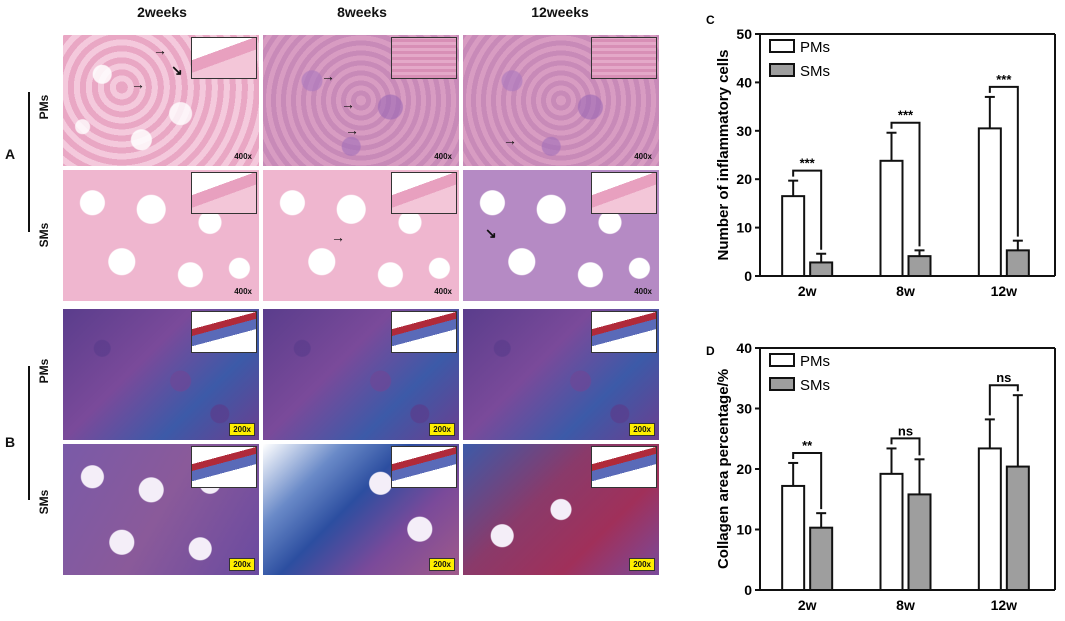  I want to click on micrograph-masson-pms-8w: 200x, so click(361, 374).